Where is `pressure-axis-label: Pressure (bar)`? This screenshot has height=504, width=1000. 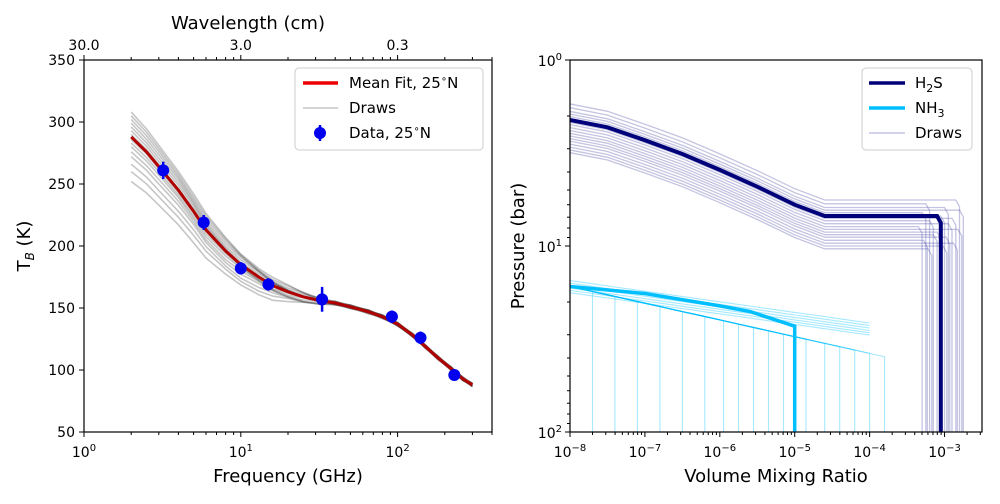 pressure-axis-label: Pressure (bar) is located at coordinates (518, 246).